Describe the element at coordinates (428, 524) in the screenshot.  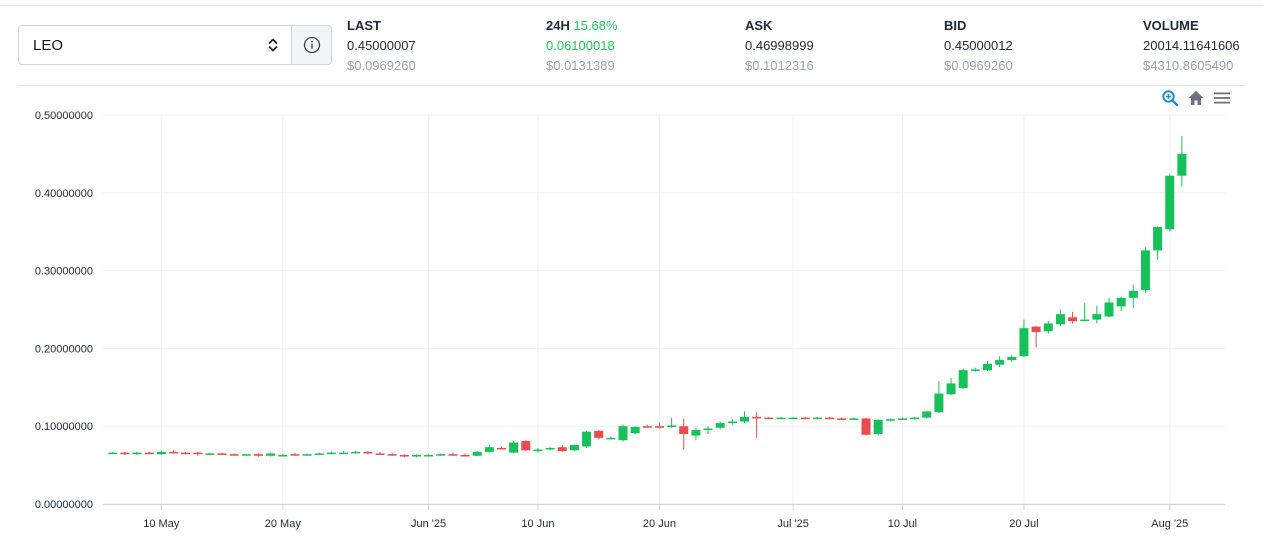
I see `x-tick-label: Jun '25` at that location.